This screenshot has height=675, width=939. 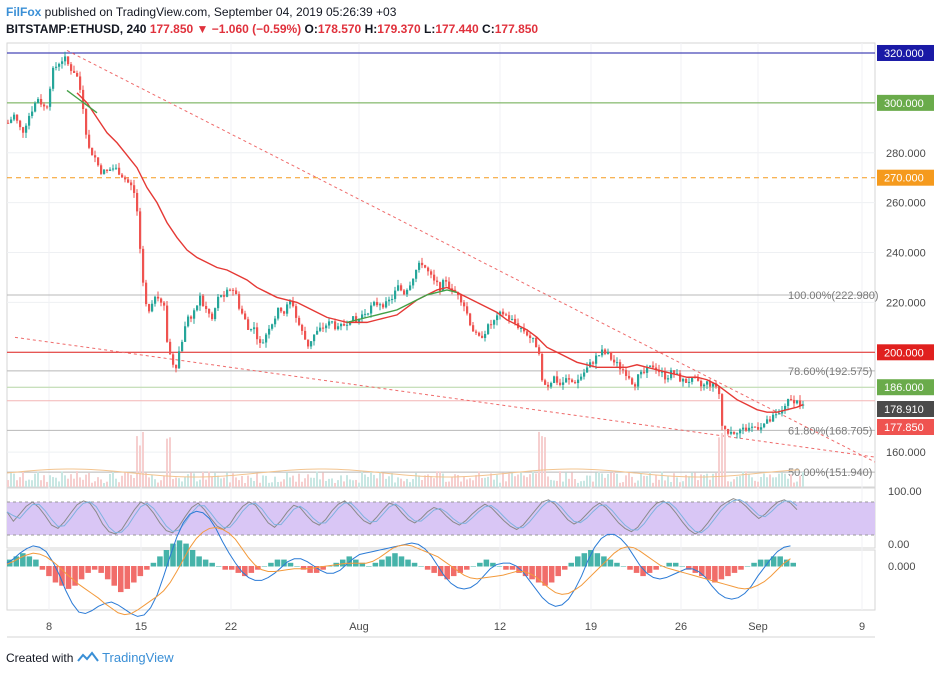 What do you see at coordinates (76, 29) in the screenshot?
I see `symbol-label: BITSTAMP:ETHUSD, 240` at bounding box center [76, 29].